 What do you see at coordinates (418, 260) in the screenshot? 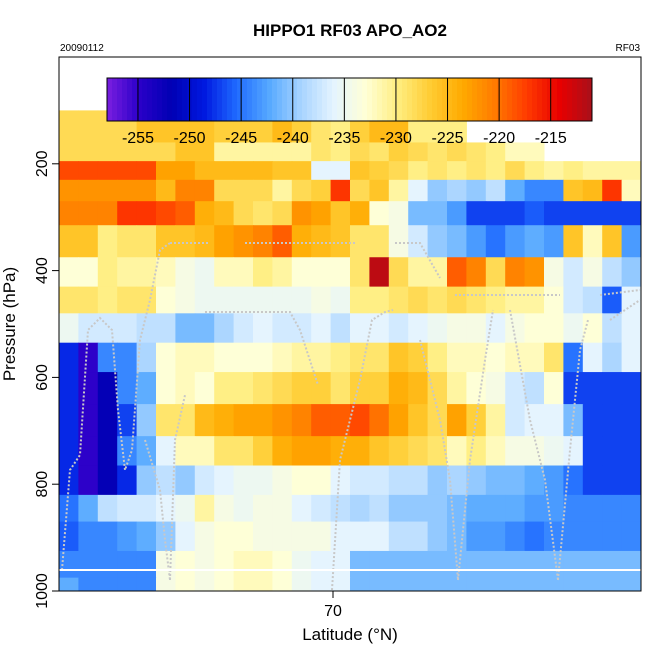
I see `flight-track-line` at bounding box center [418, 260].